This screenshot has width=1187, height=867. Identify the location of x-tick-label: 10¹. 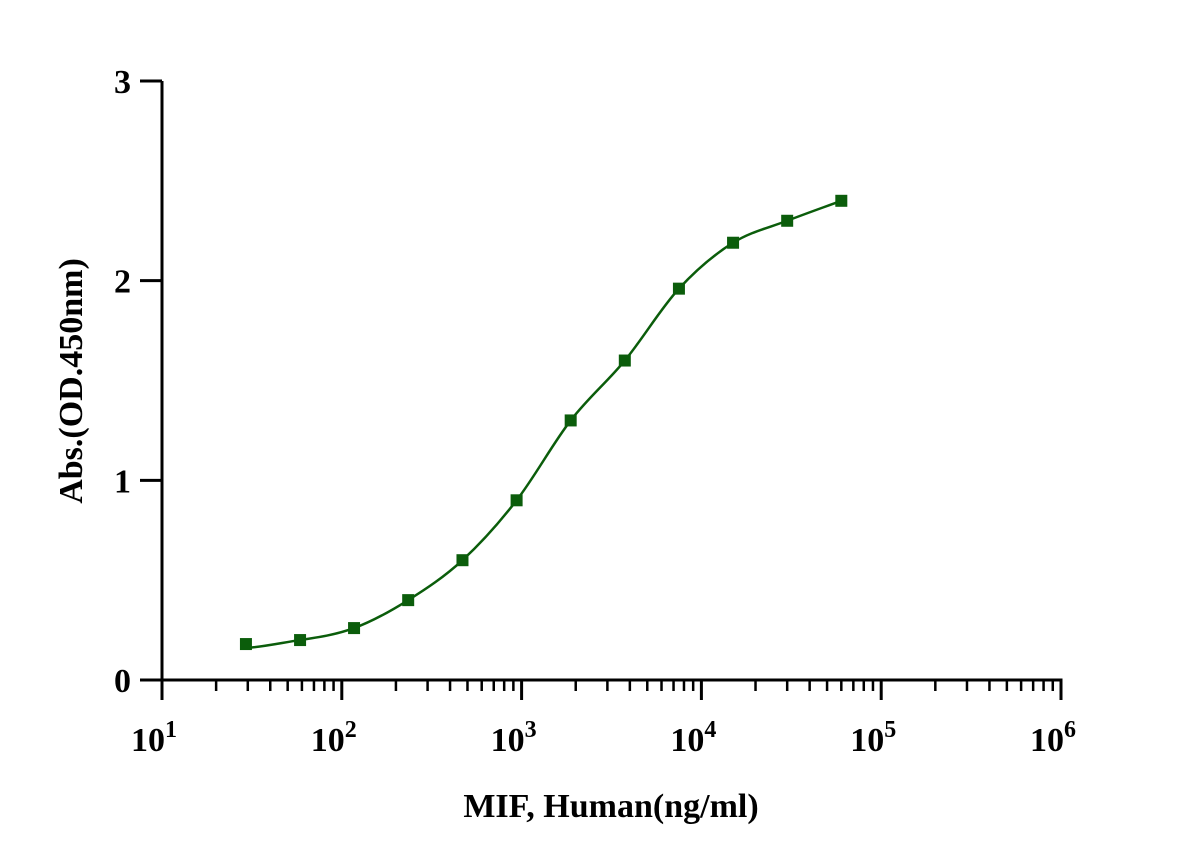
(154, 738).